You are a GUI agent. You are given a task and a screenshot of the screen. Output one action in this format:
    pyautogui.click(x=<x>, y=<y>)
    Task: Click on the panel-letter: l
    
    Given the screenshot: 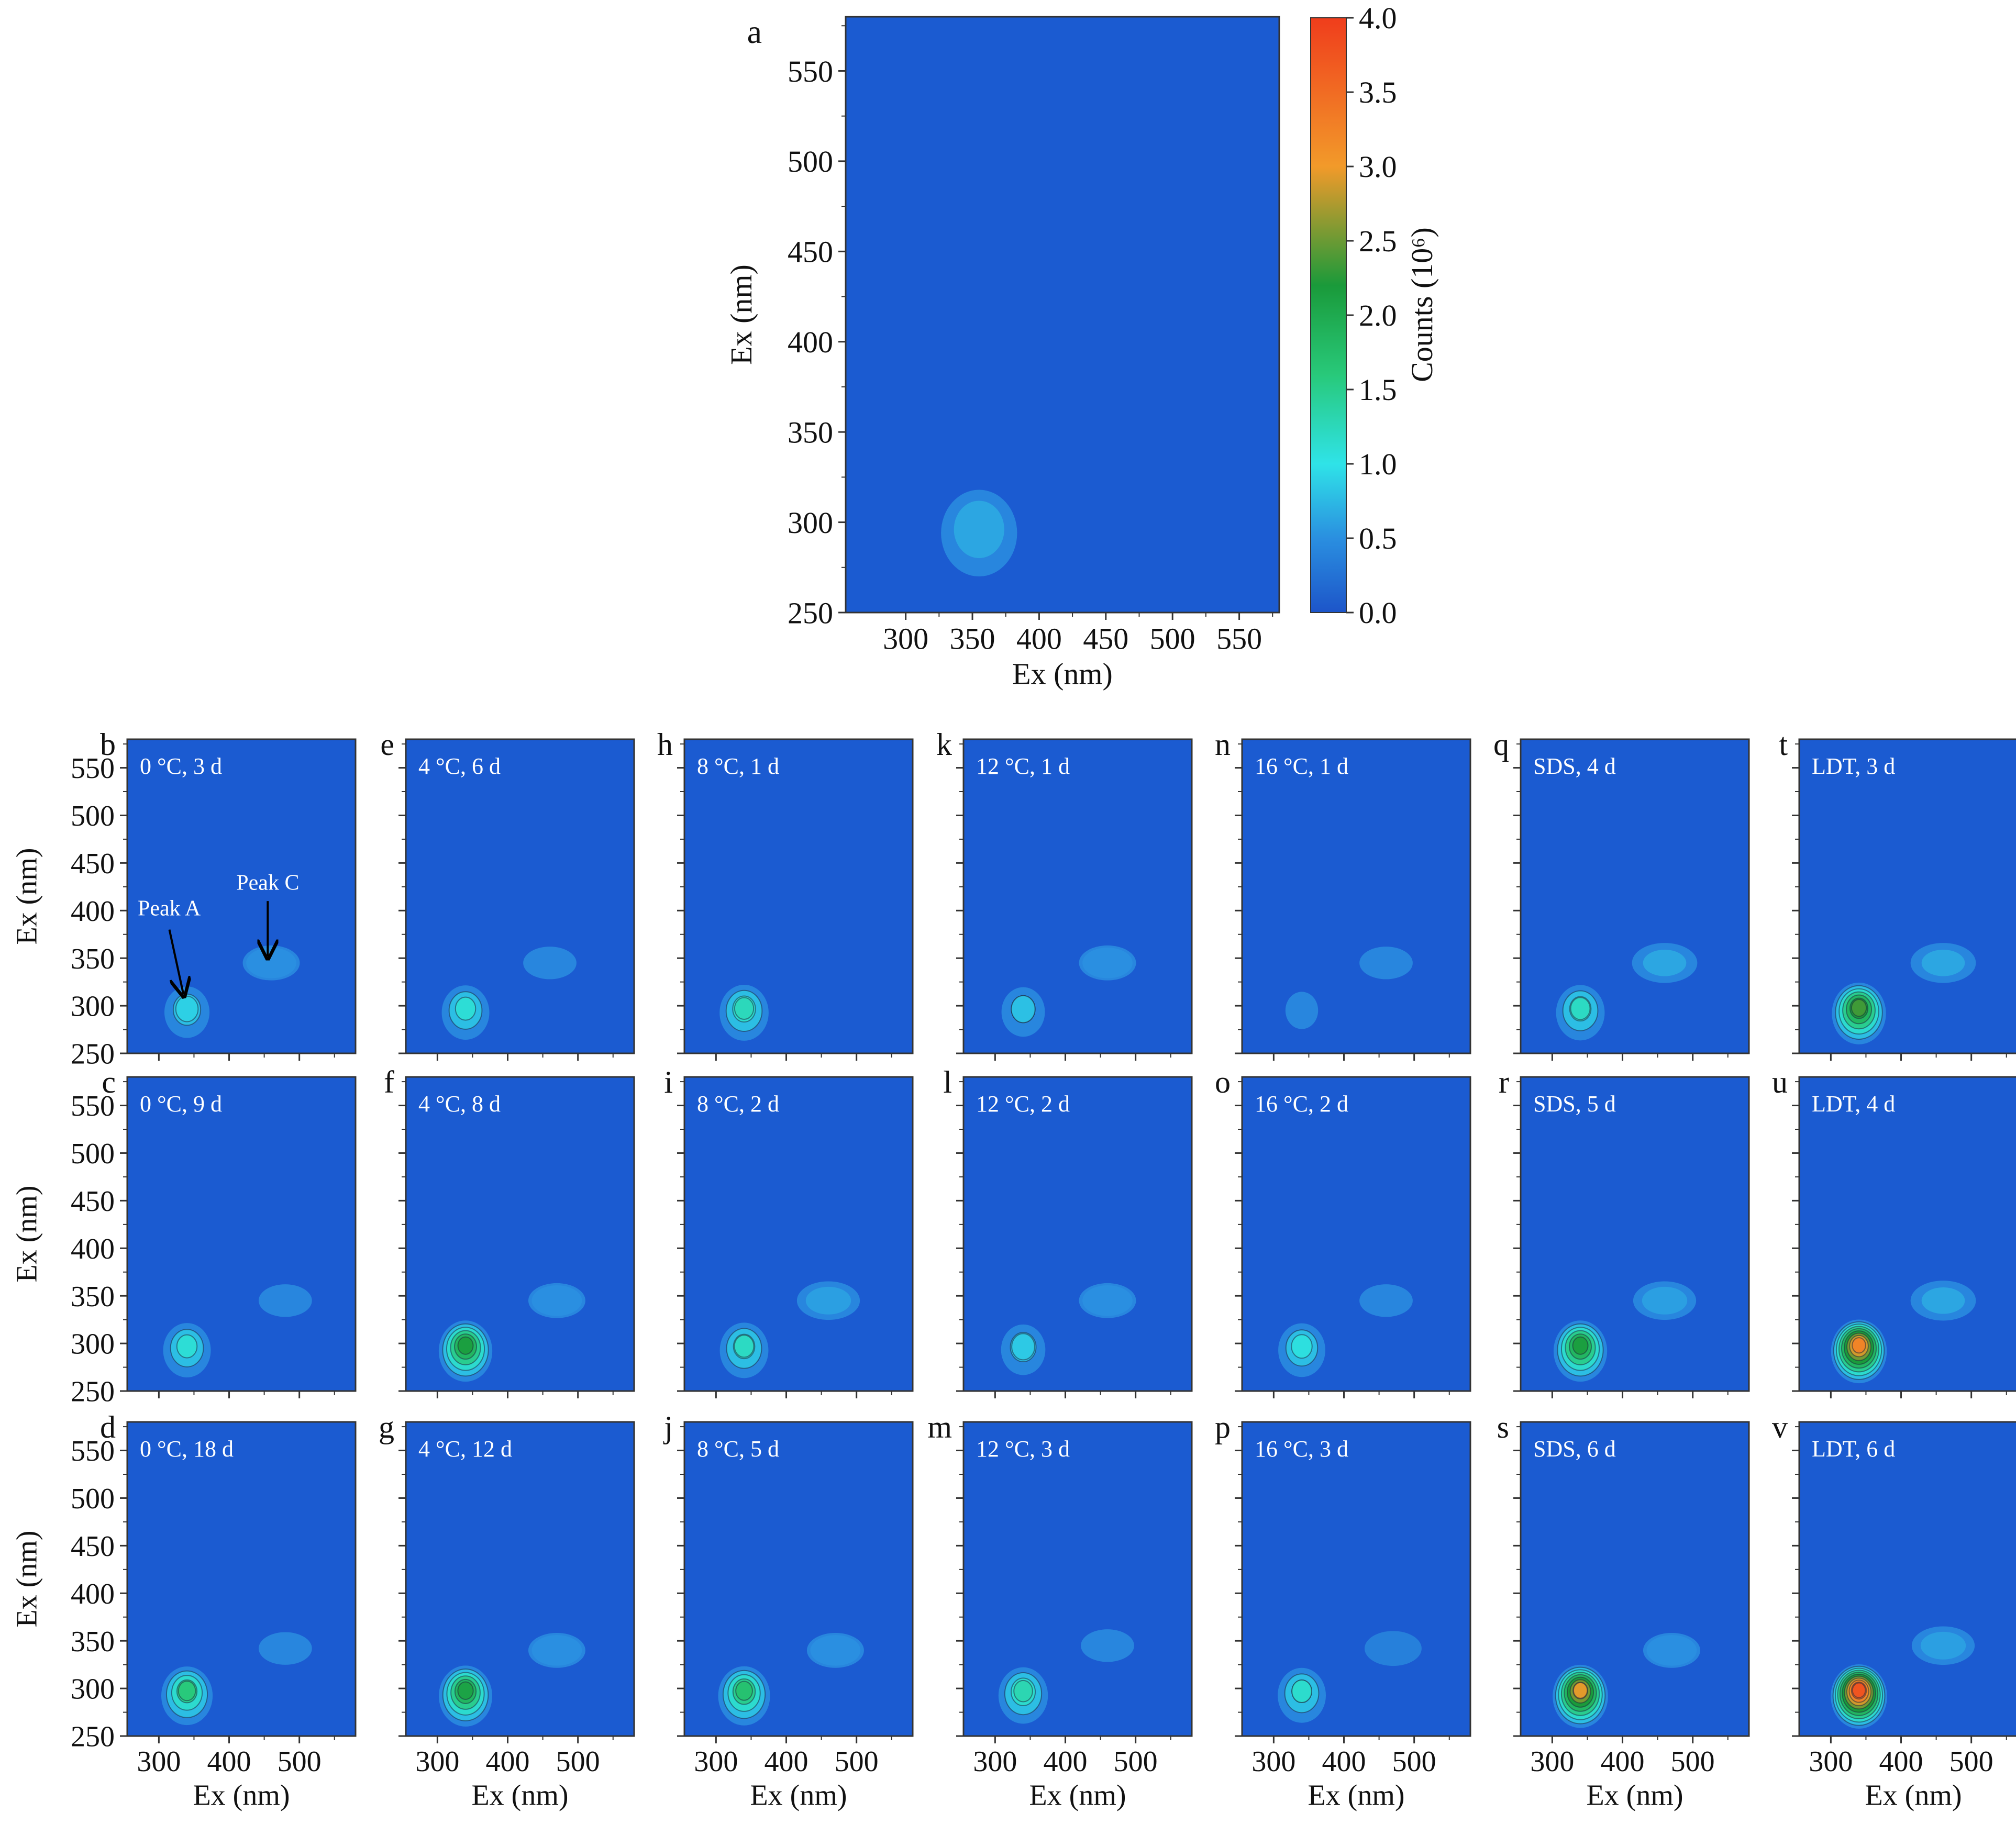 What is the action you would take?
    pyautogui.click(x=948, y=1082)
    